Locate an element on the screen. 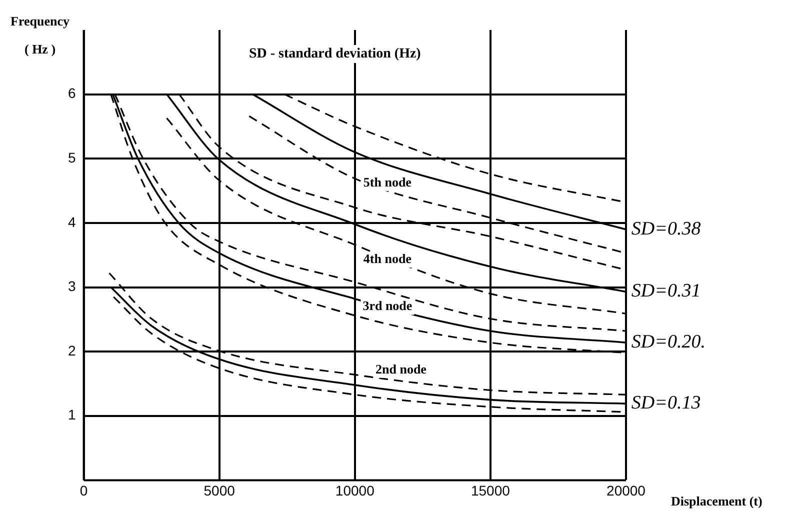 The image size is (806, 515). y-axis-title: Frequency ( Hz ) is located at coordinates (40, 34).